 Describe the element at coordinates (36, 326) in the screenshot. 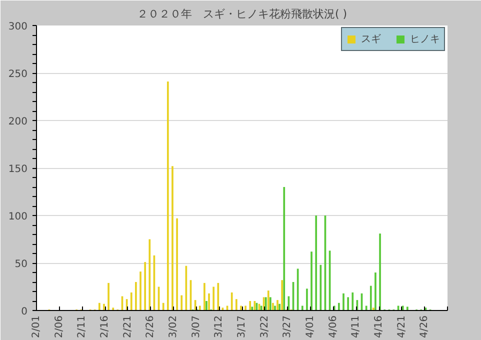

I see `x-tick-label: 2/01` at that location.